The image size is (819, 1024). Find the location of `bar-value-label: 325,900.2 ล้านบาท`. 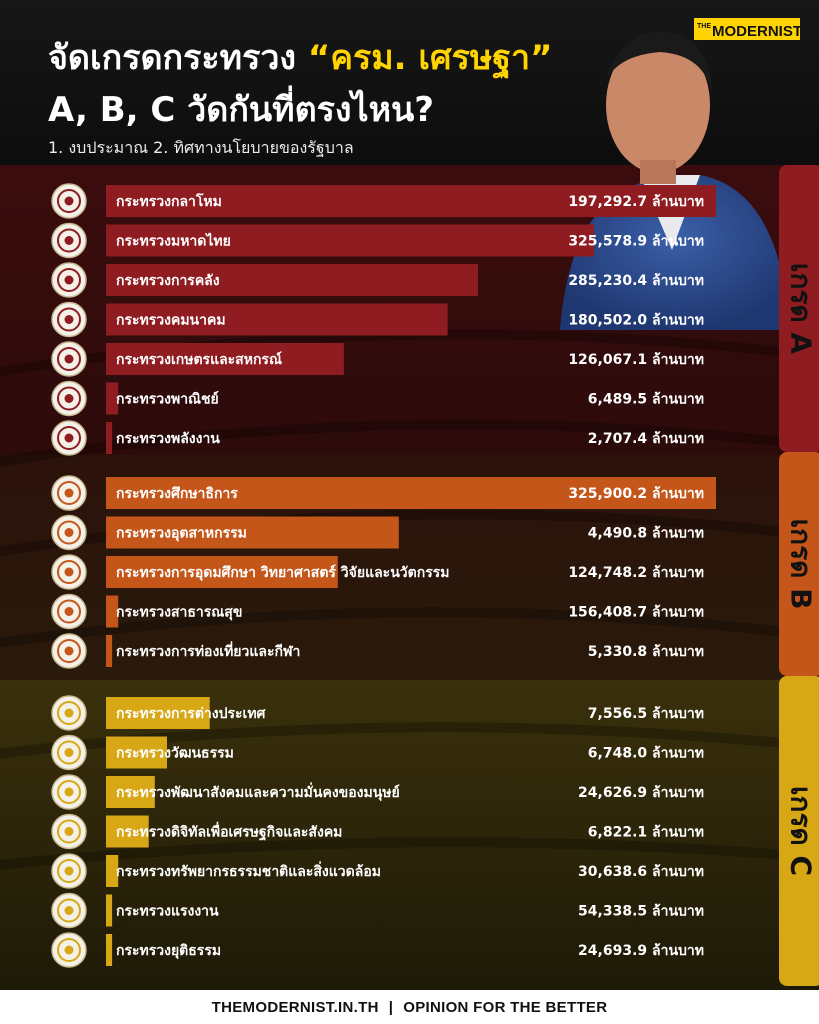

bar-value-label: 325,900.2 ล้านบาท is located at coordinates (636, 494).